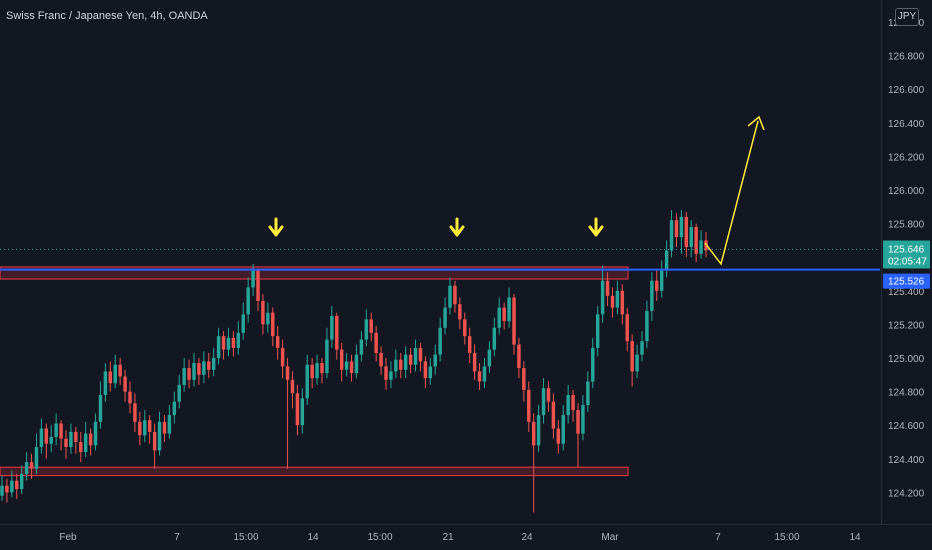 Image resolution: width=932 pixels, height=550 pixels. What do you see at coordinates (906, 393) in the screenshot?
I see `y-tick-label: 124.800` at bounding box center [906, 393].